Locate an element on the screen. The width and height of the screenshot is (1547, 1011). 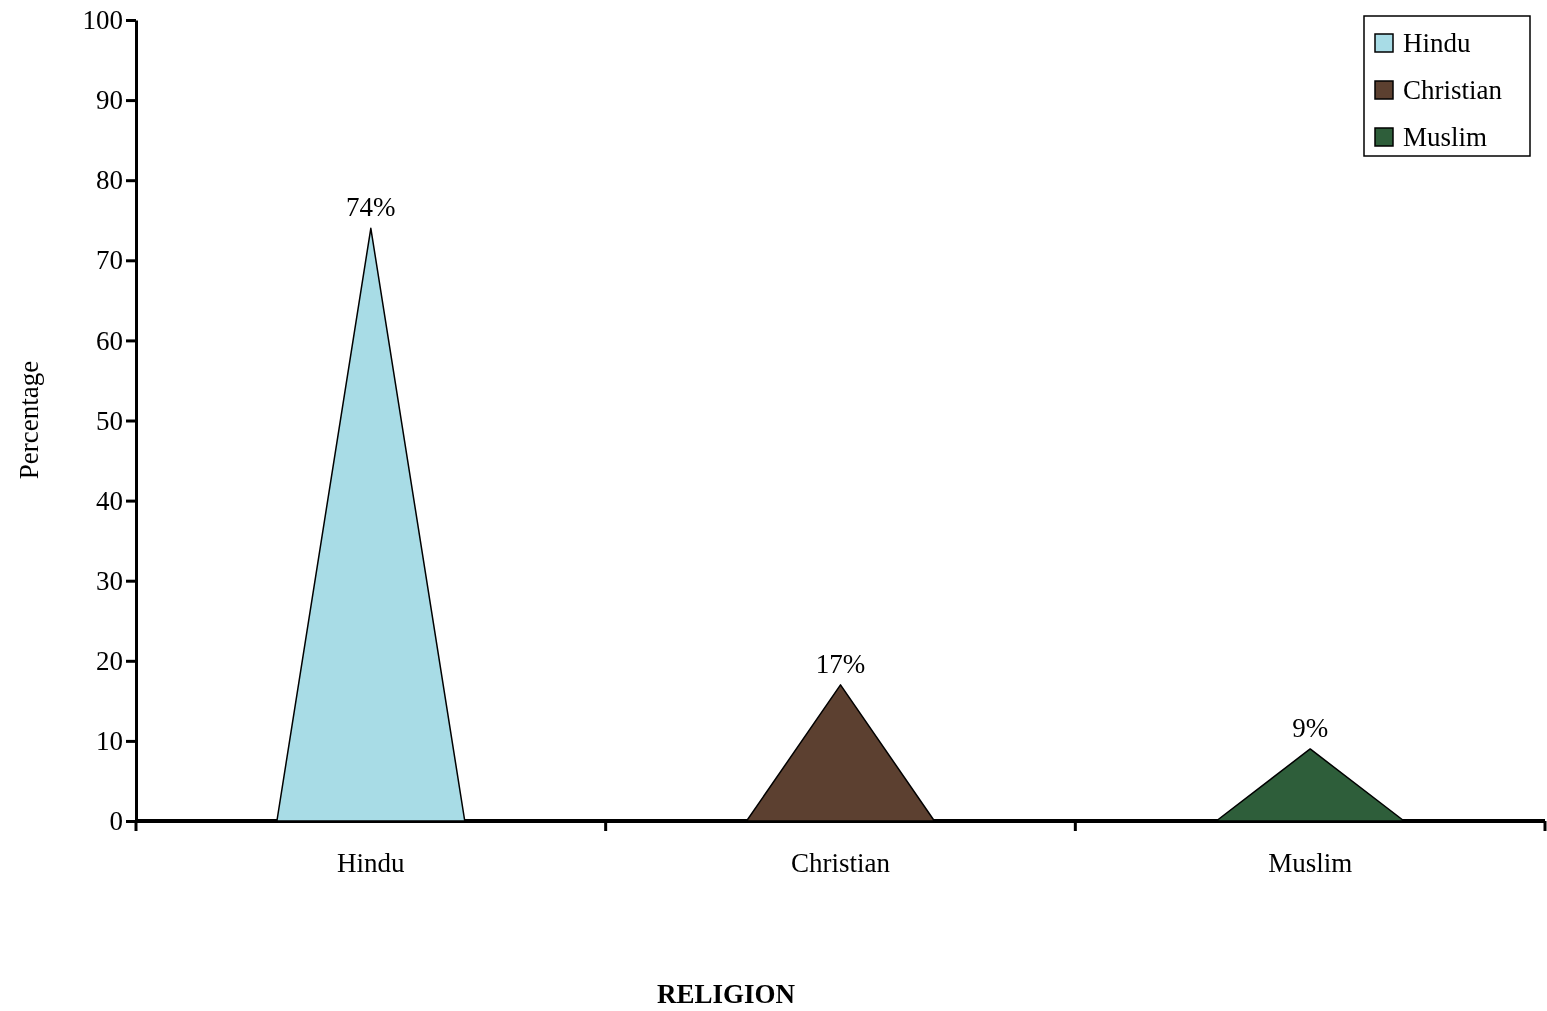
x-tick-label: Hindu is located at coordinates (371, 863).